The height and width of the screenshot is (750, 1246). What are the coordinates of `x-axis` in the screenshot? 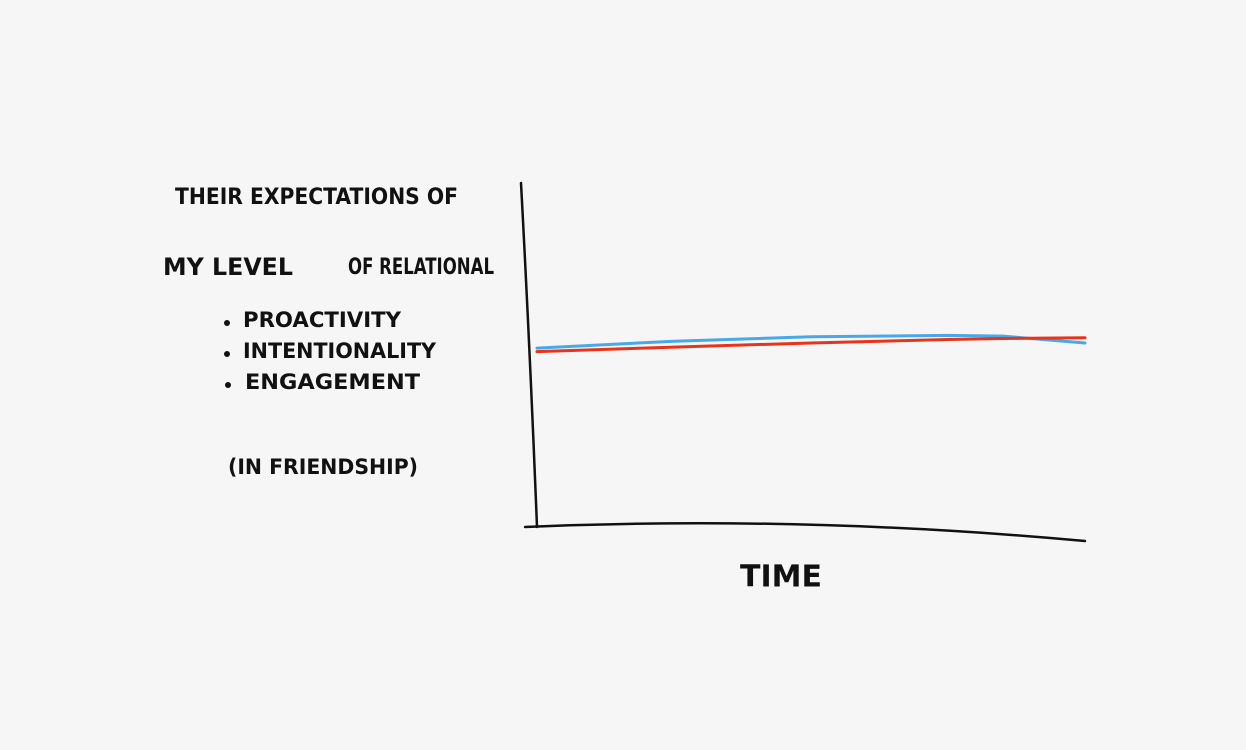 It's located at (805, 532).